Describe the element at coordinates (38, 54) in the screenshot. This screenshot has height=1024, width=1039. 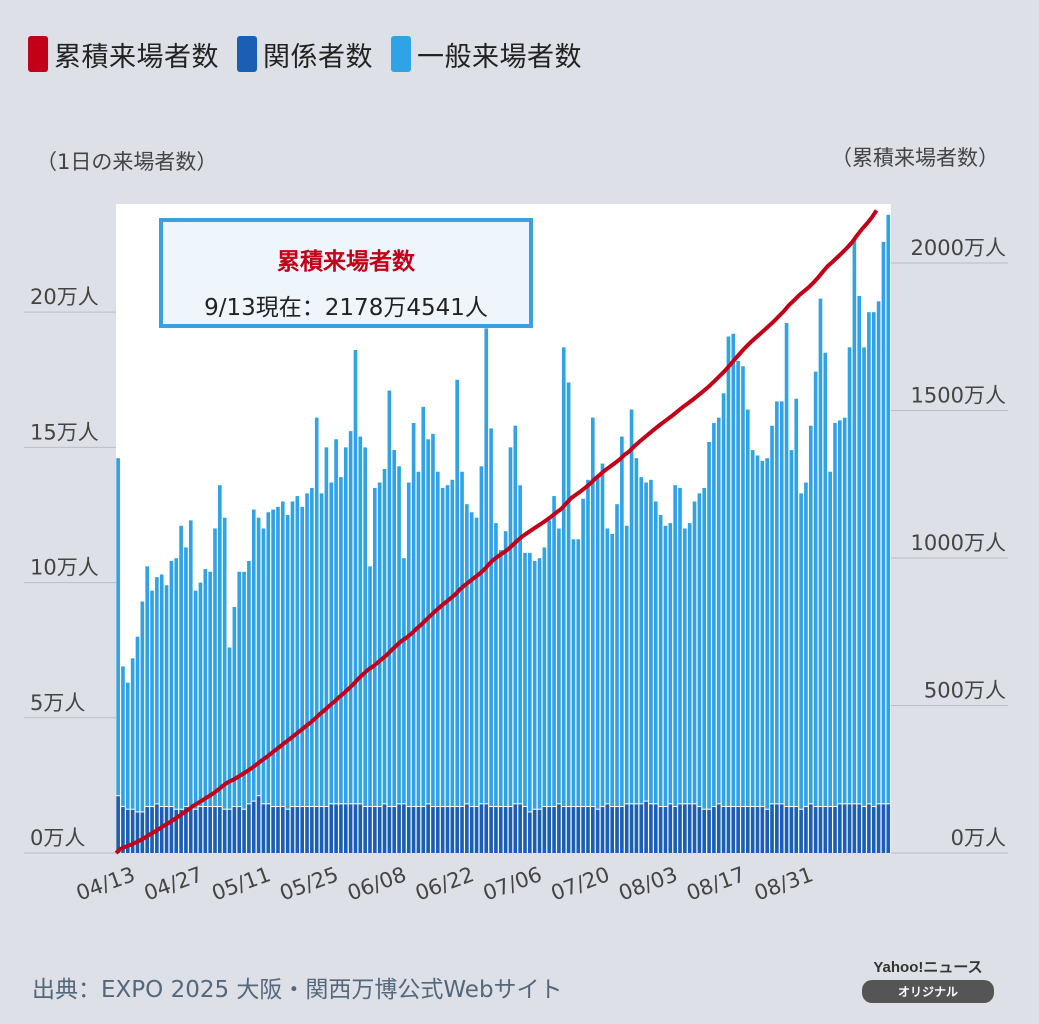
I see `legend-swatch-cumulative` at that location.